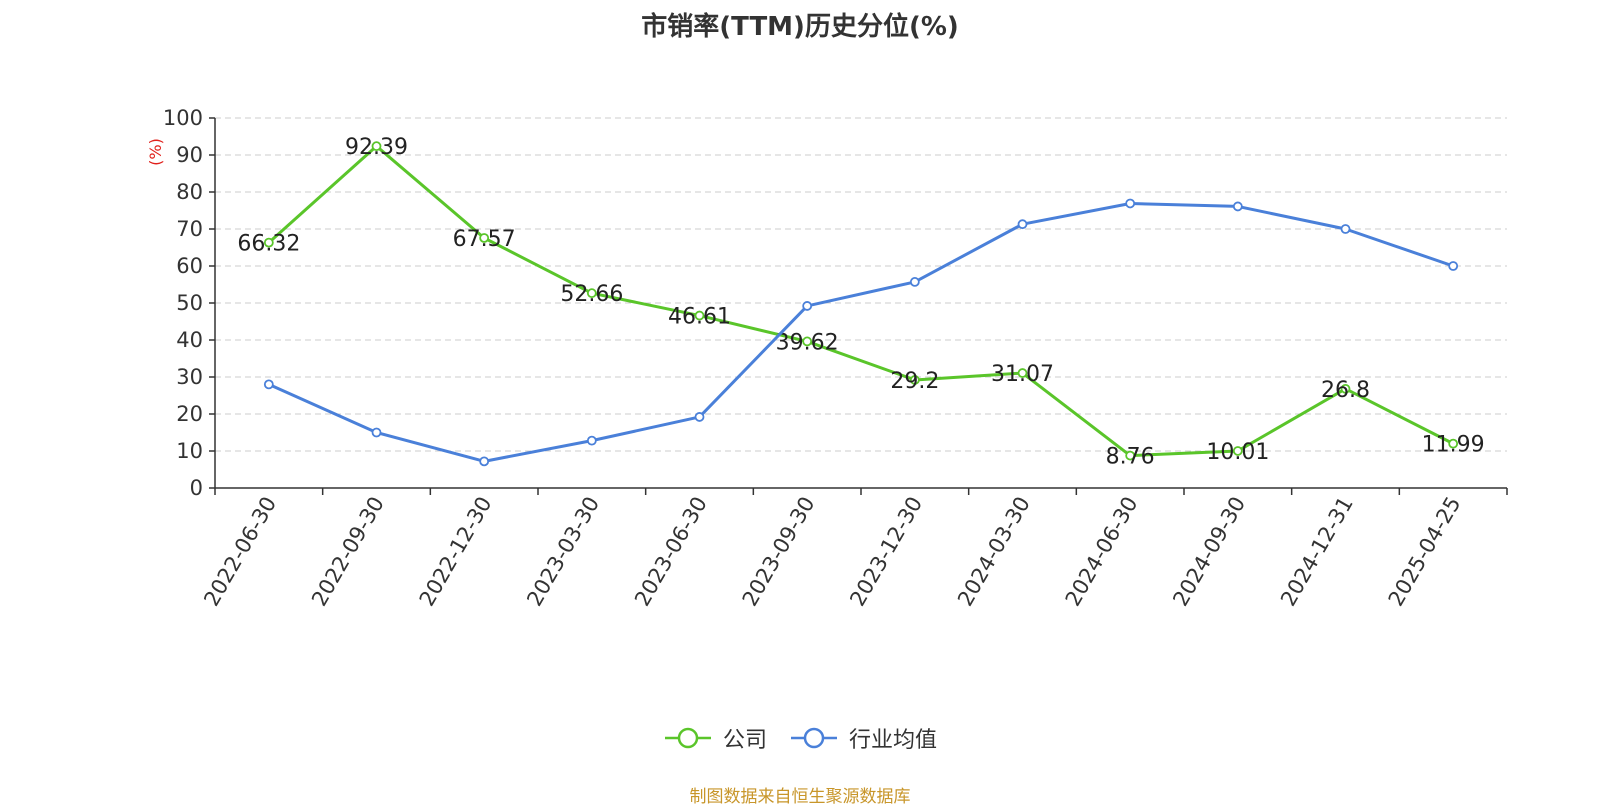 This screenshot has width=1600, height=807. What do you see at coordinates (800, 27) in the screenshot?
I see `chart-title: 市销率(TTM)历史分位(%)` at bounding box center [800, 27].